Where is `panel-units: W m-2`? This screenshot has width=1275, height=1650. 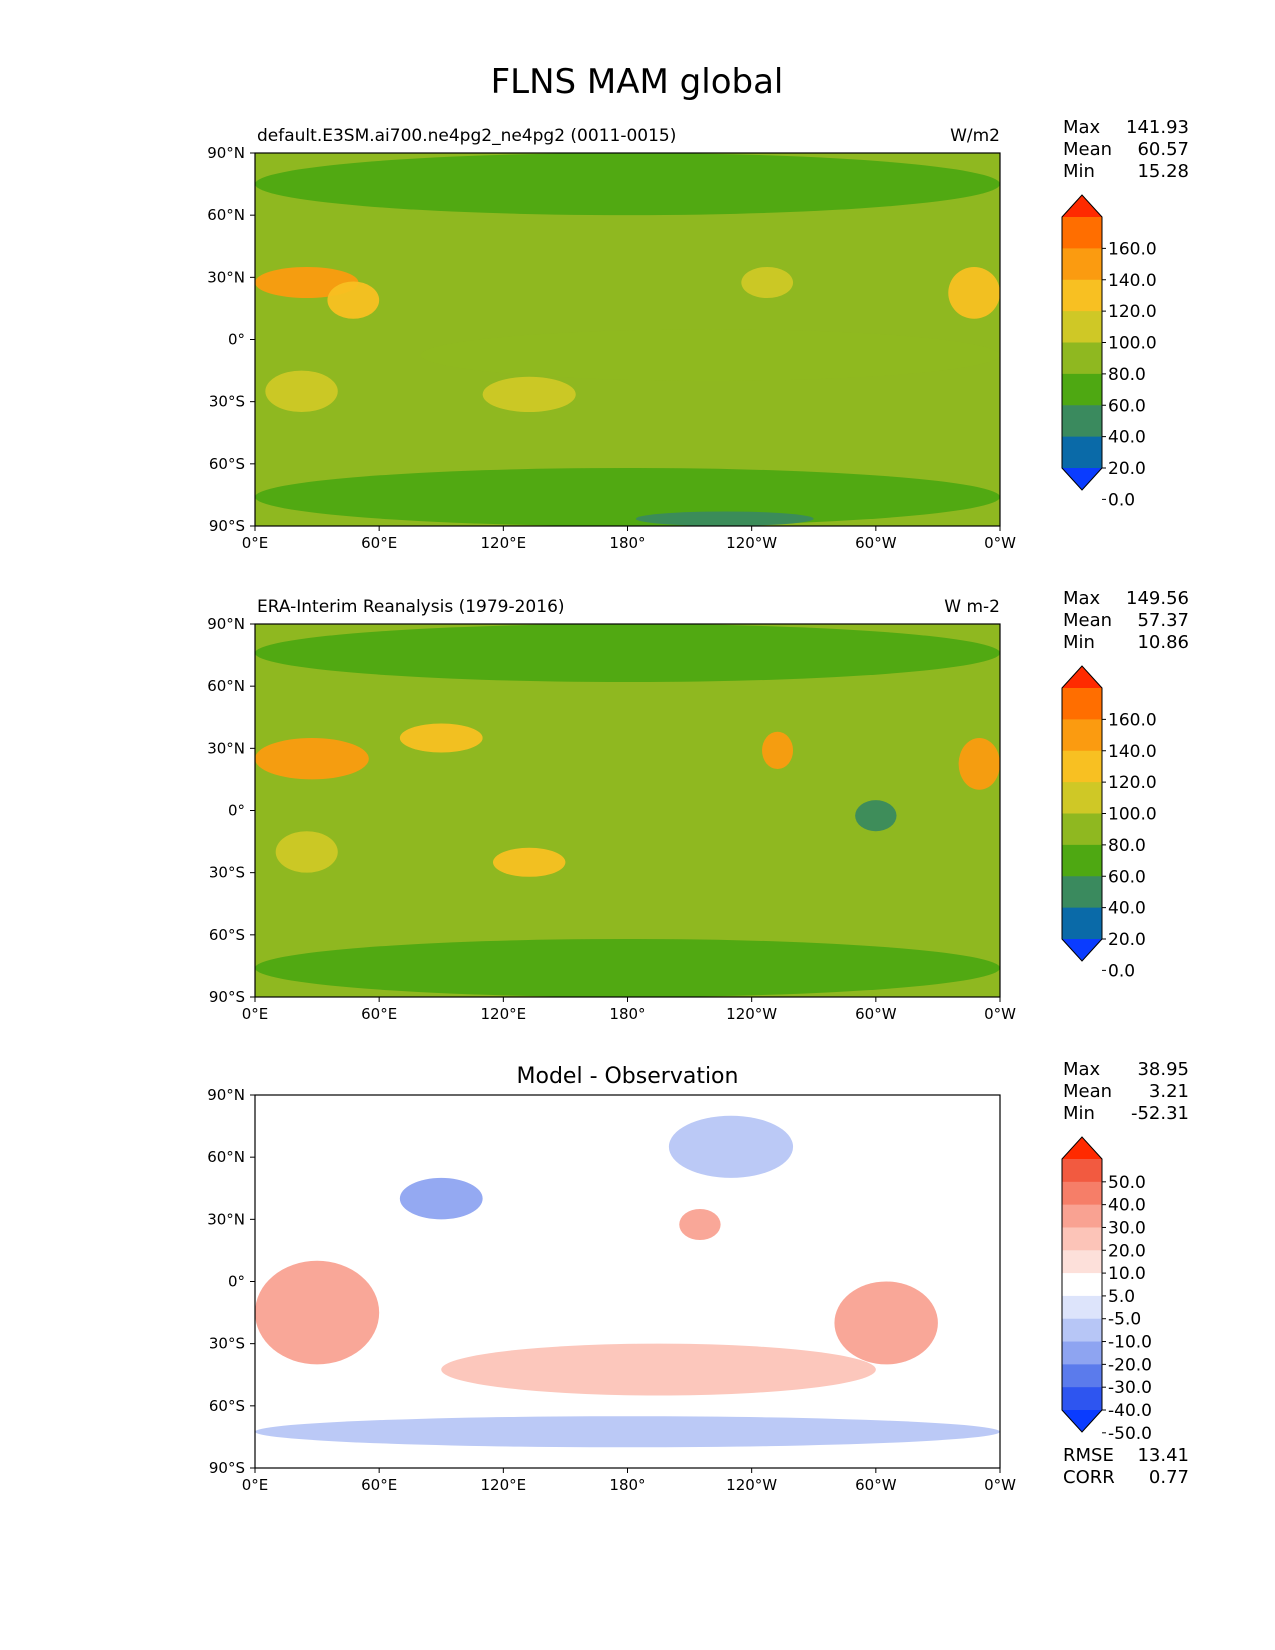
panel-units: W m-2 is located at coordinates (972, 607).